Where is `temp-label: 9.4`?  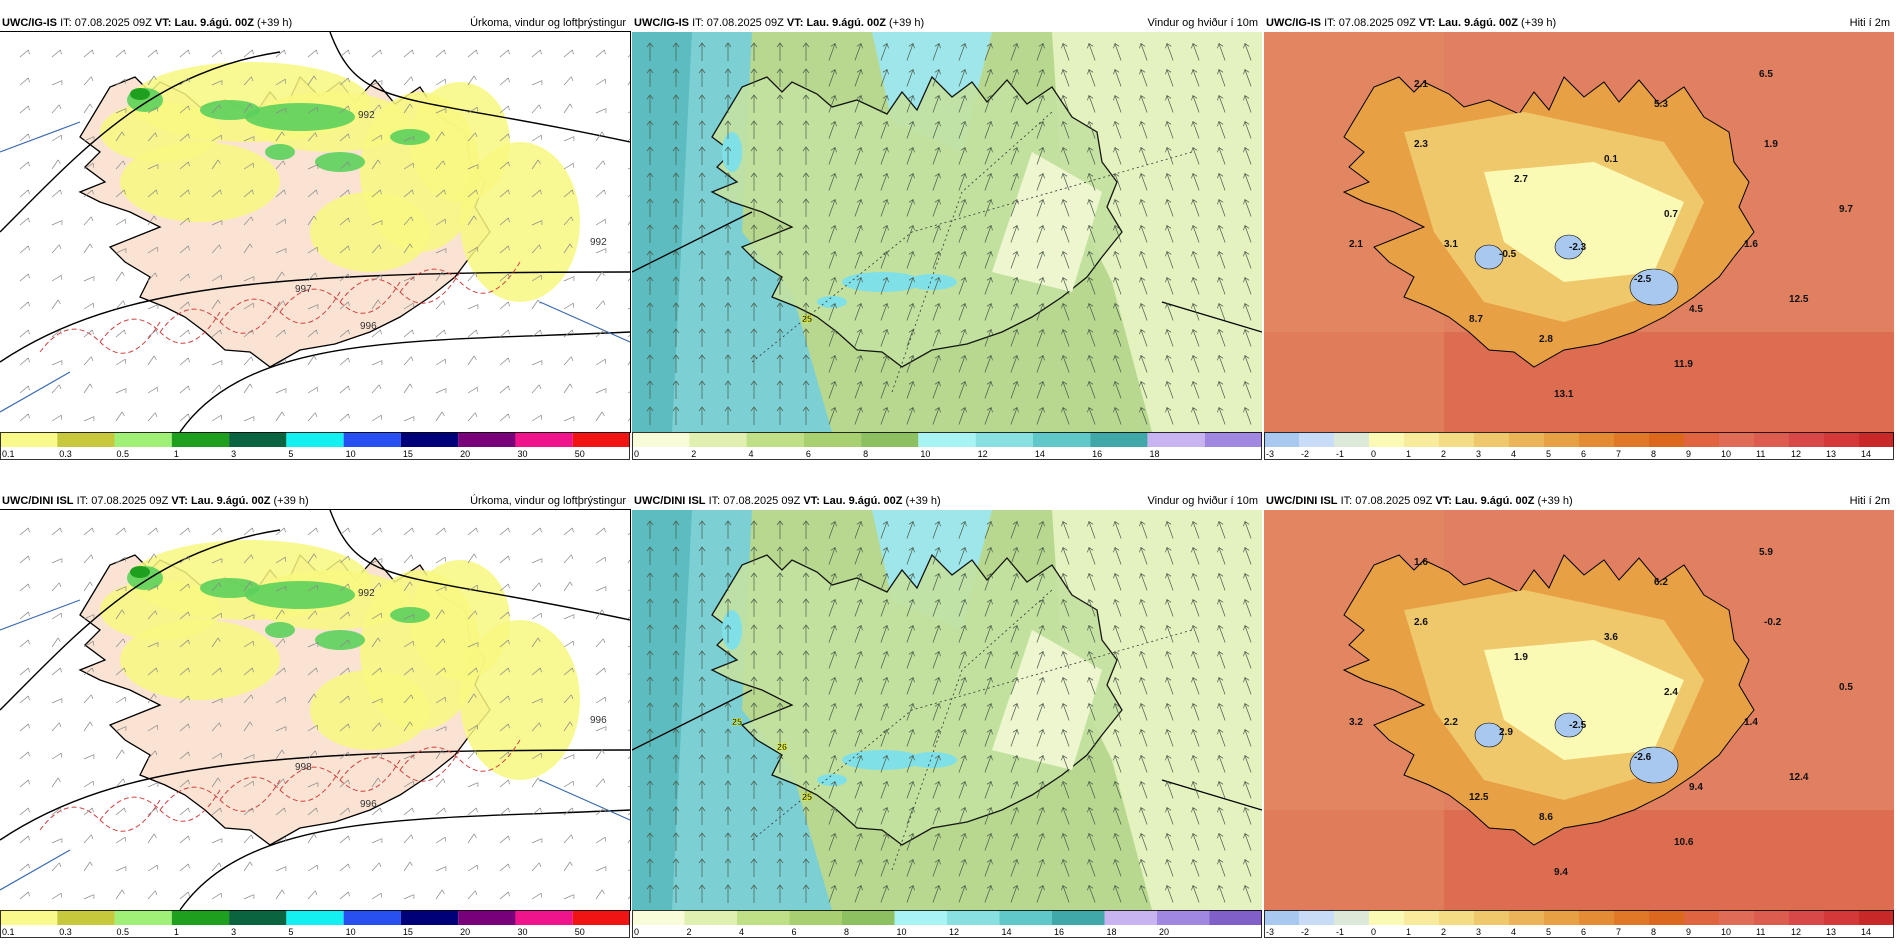 temp-label: 9.4 is located at coordinates (1696, 787).